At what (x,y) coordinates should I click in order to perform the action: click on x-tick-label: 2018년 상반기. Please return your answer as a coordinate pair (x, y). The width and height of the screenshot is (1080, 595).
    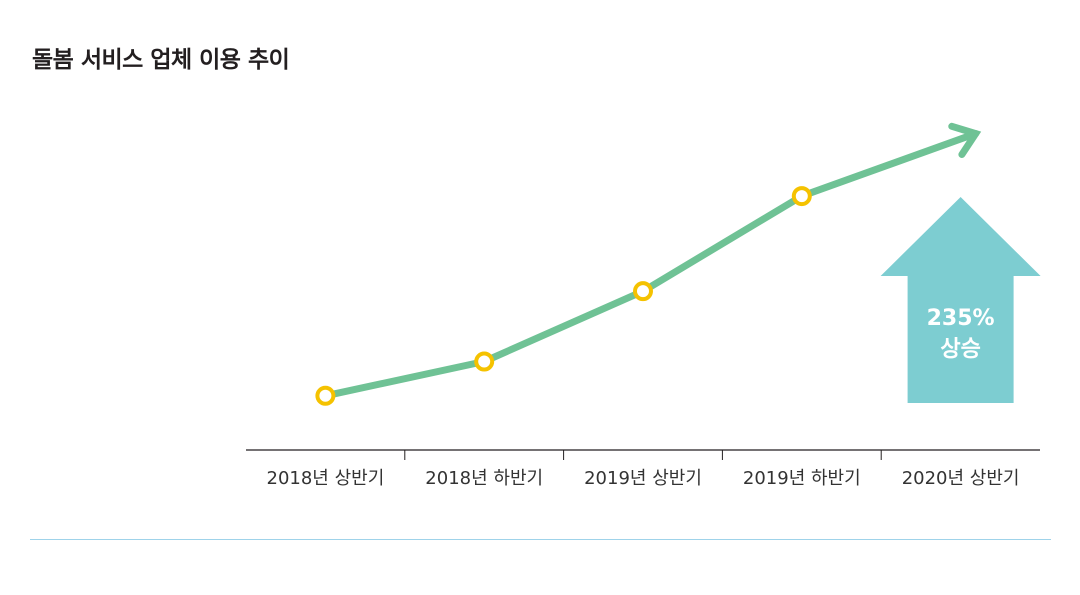
    Looking at the image, I should click on (326, 478).